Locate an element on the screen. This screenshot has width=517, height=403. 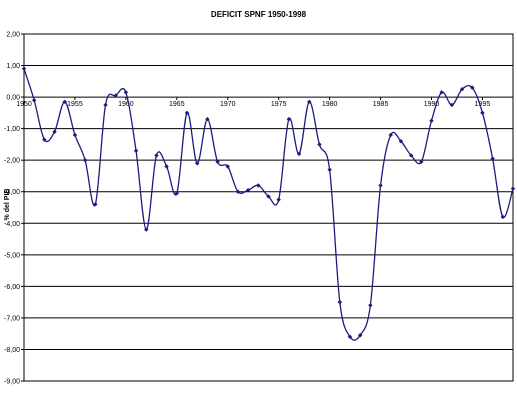
y-tick-label: -1,00 is located at coordinates (12, 129).